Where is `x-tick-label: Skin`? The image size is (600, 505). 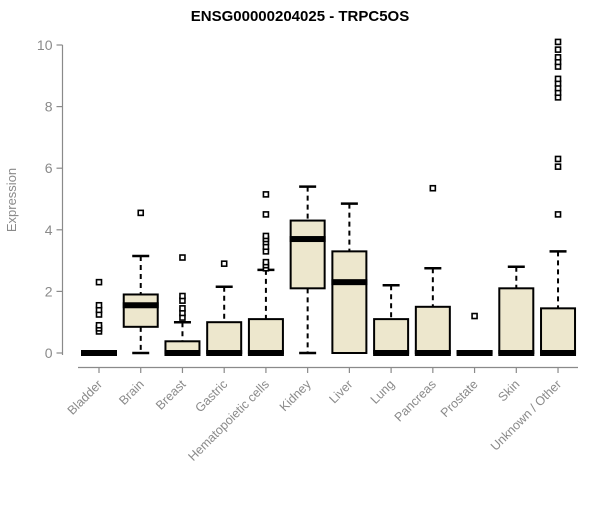 x-tick-label: Skin is located at coordinates (508, 390).